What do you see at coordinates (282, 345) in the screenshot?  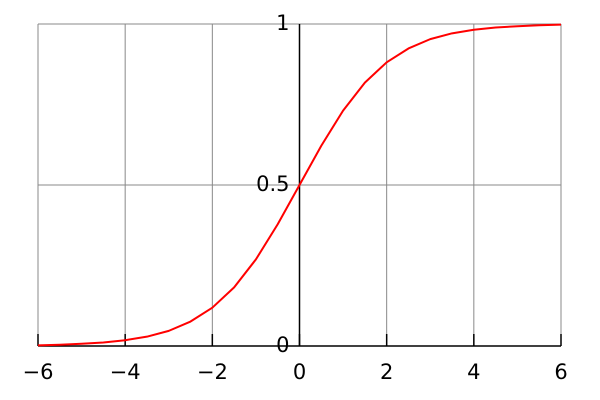 I see `y-tick-label: 0` at bounding box center [282, 345].